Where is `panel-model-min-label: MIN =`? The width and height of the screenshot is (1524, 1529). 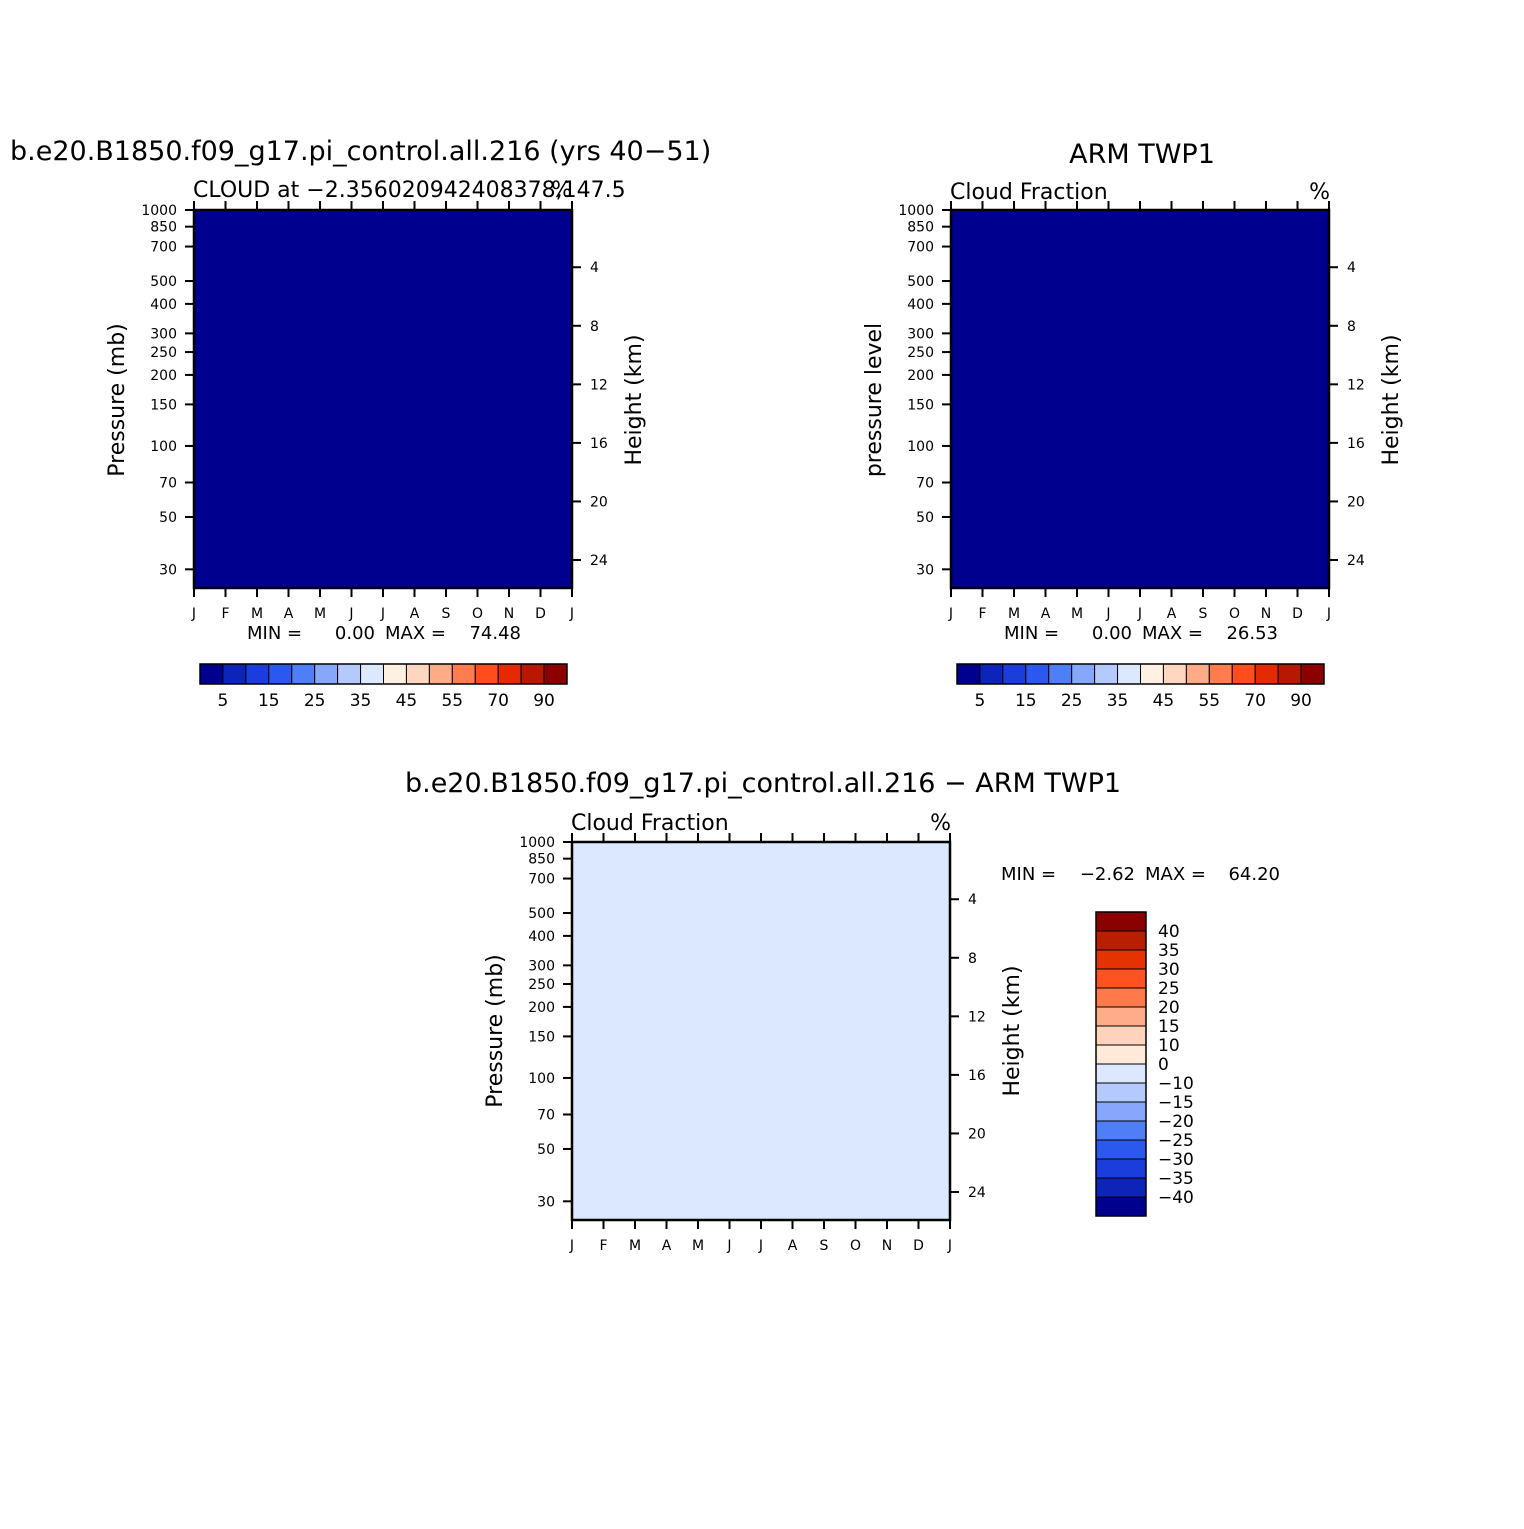
panel-model-min-label: MIN = is located at coordinates (274, 633).